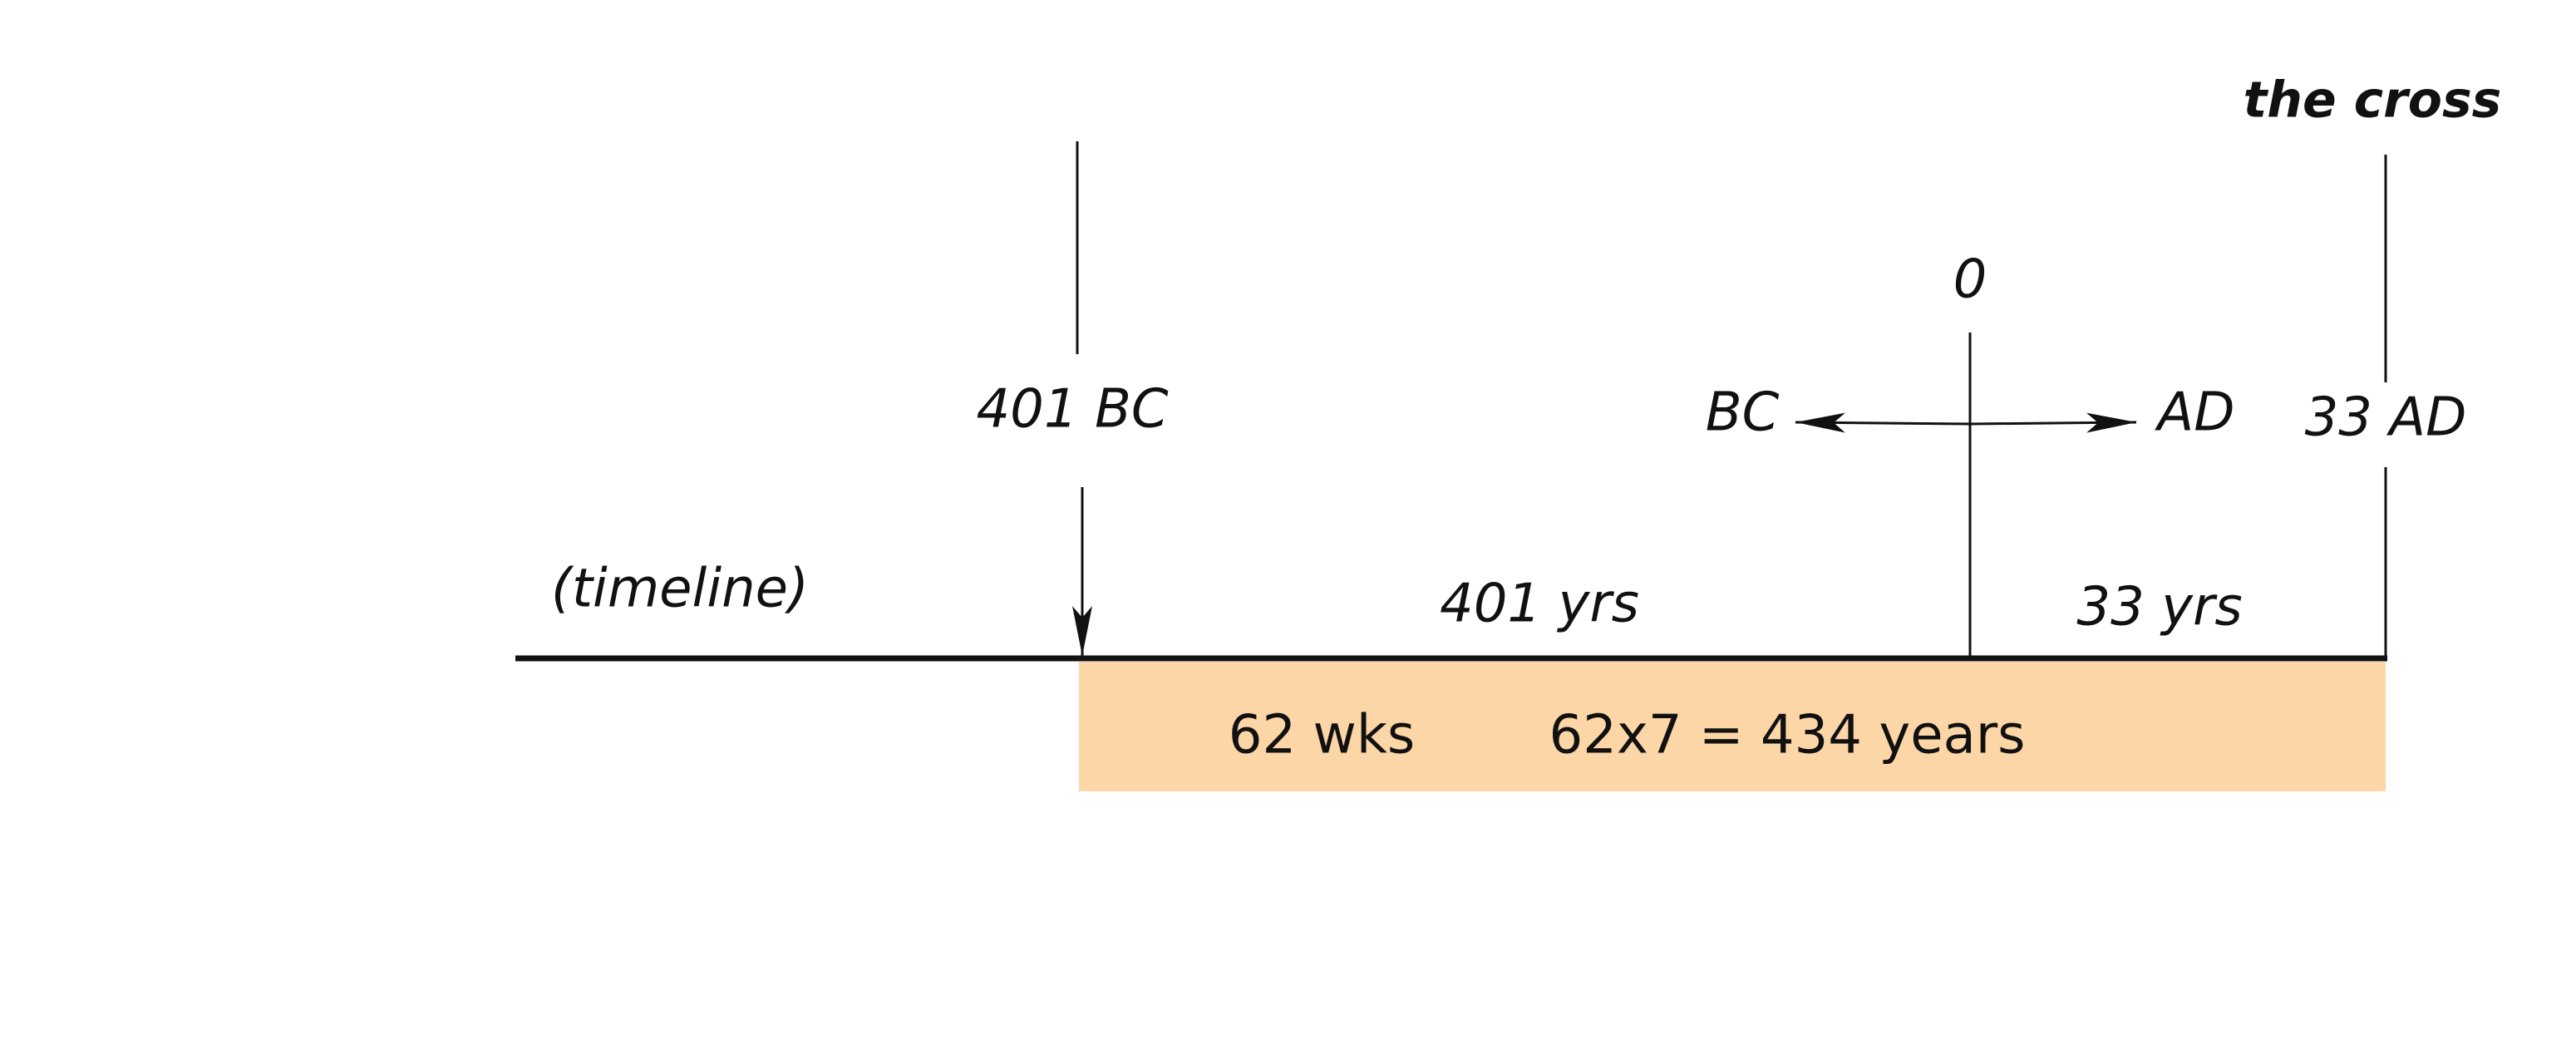 The height and width of the screenshot is (1064, 2576). What do you see at coordinates (2386, 418) in the screenshot?
I see `end-label: 33 AD` at bounding box center [2386, 418].